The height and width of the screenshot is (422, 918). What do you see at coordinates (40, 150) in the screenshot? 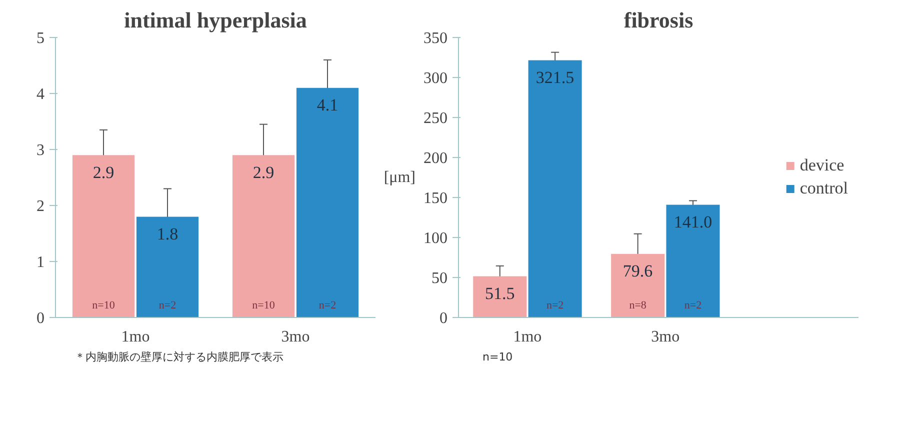
I see `y-tick-label: 3` at bounding box center [40, 150].